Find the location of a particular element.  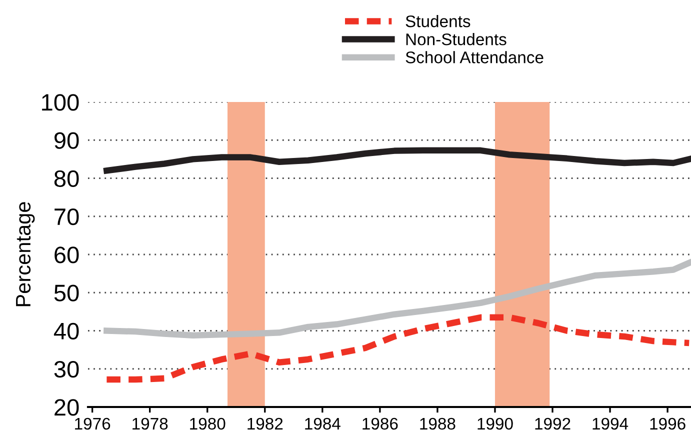

legend-label: School Attendance is located at coordinates (475, 57).